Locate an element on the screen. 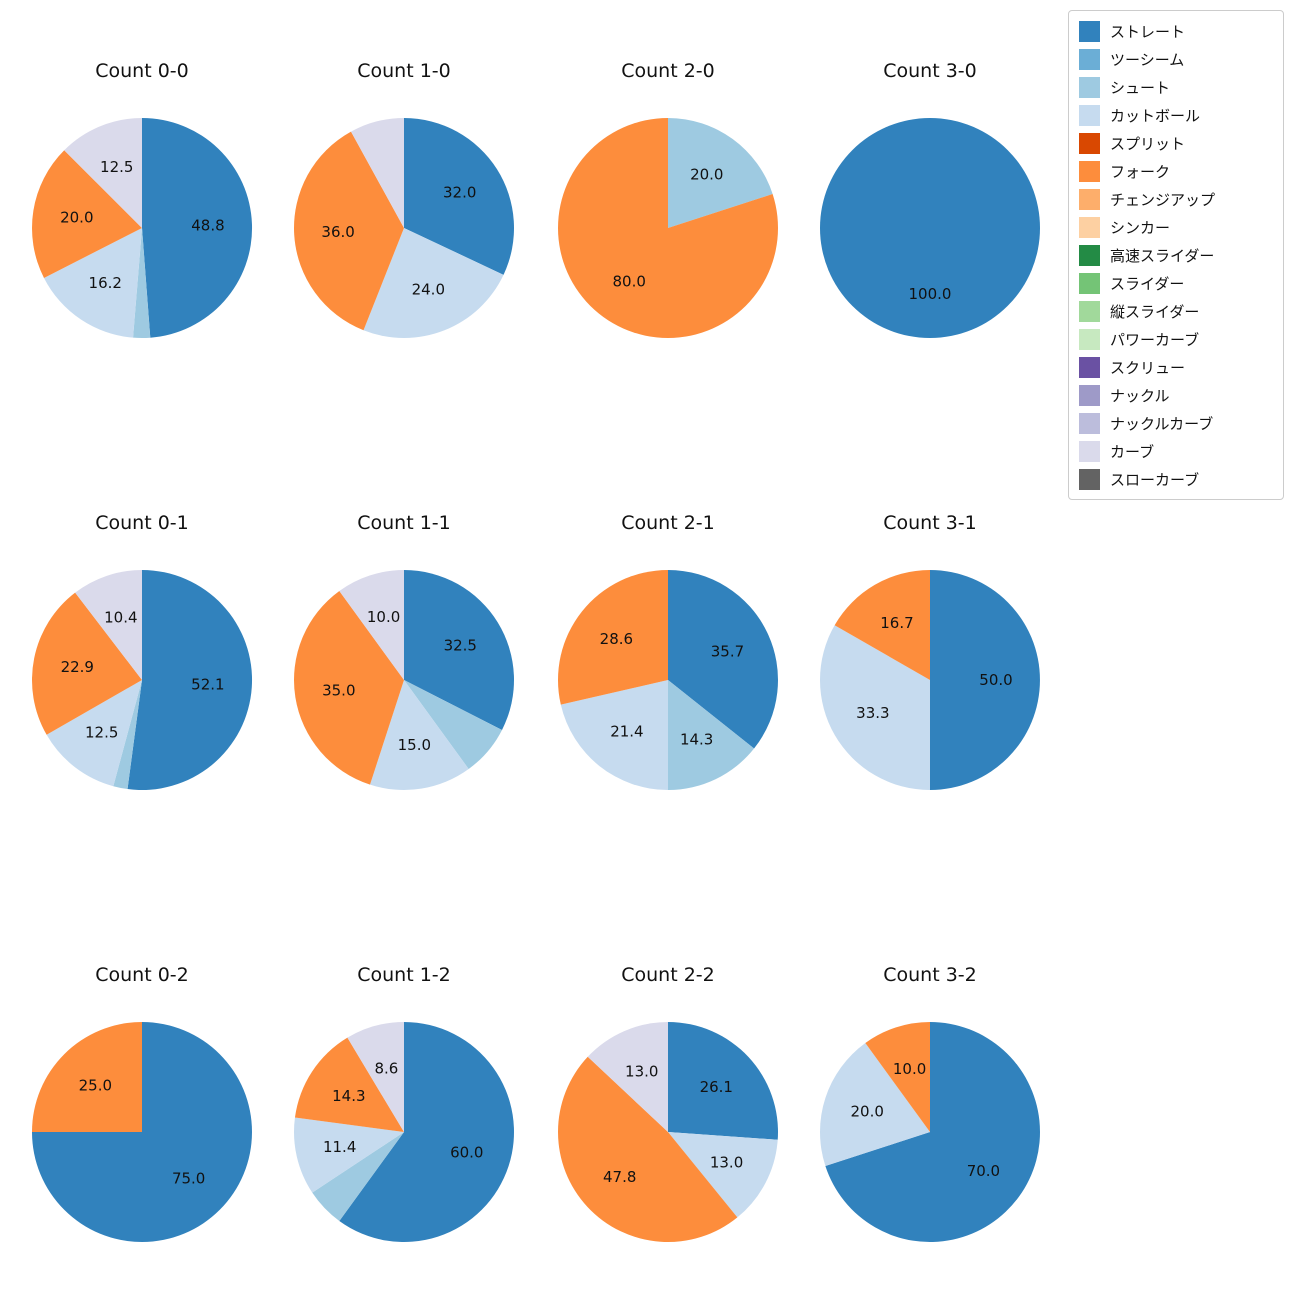 This screenshot has height=1300, width=1300. legend-label: 高速スライダー is located at coordinates (1162, 255).